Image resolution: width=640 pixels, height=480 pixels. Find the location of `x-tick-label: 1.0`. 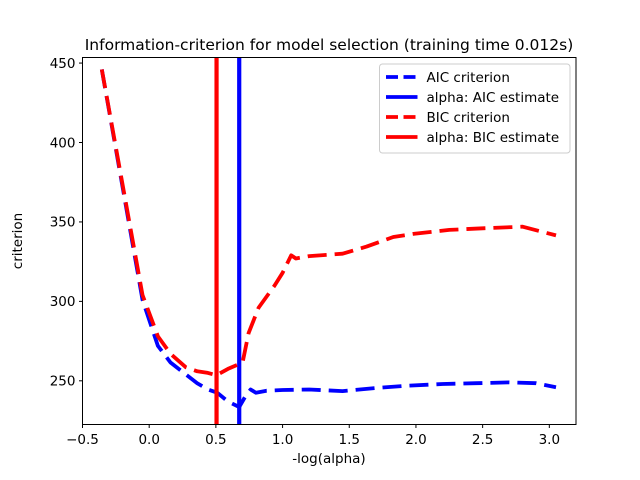

x-tick-label: 1.0 is located at coordinates (282, 440).